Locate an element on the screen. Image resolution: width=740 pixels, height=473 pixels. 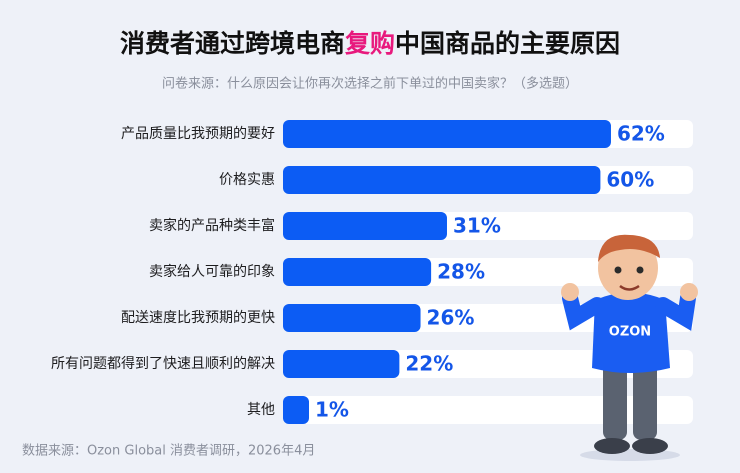
head is located at coordinates (628, 268).